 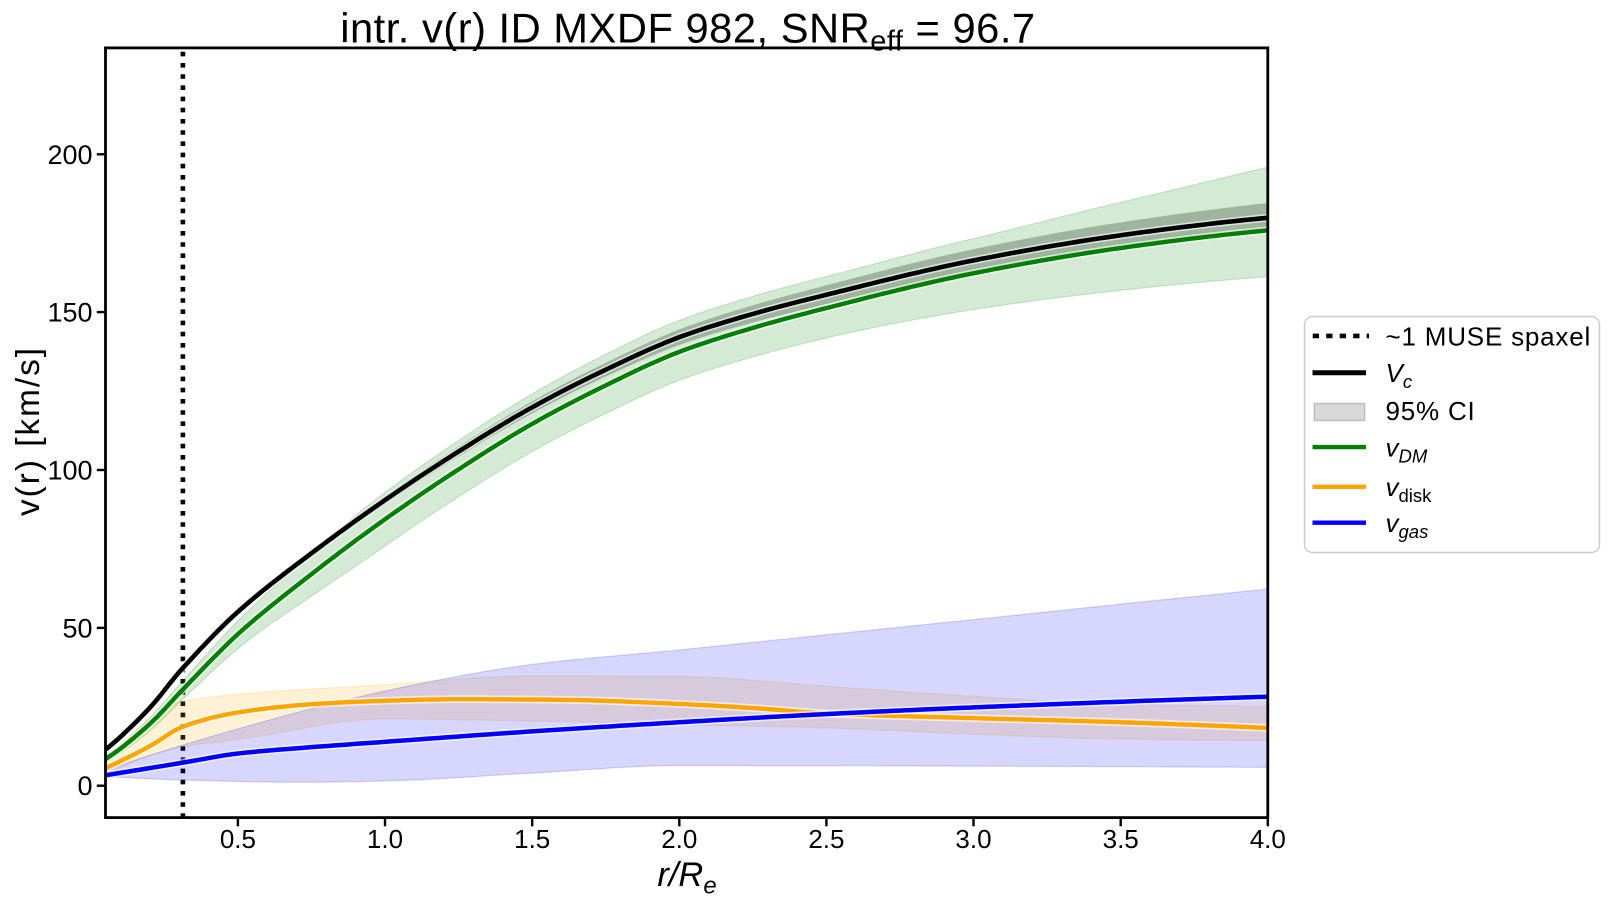 What do you see at coordinates (77, 628) in the screenshot?
I see `svg-text: 50` at bounding box center [77, 628].